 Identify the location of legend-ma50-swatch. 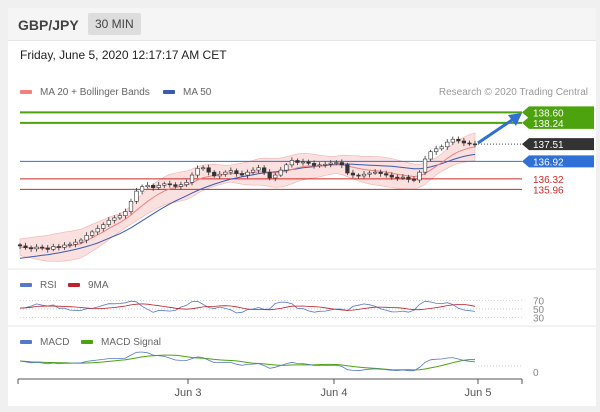
(169, 92).